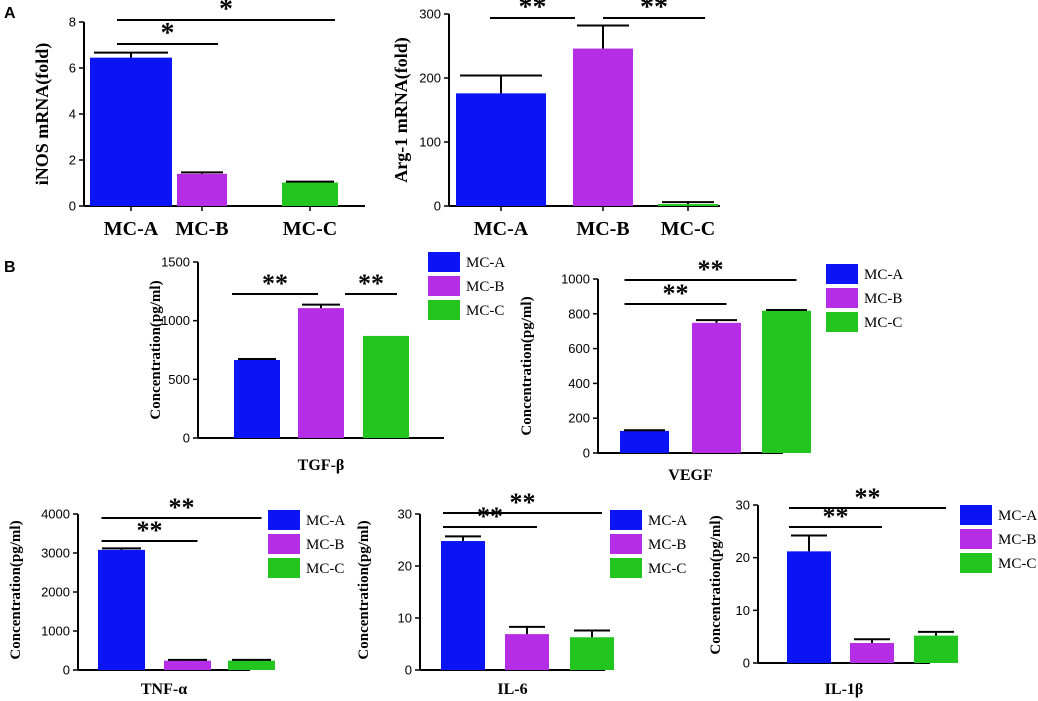  What do you see at coordinates (72, 22) in the screenshot?
I see `y-tick-label: 8` at bounding box center [72, 22].